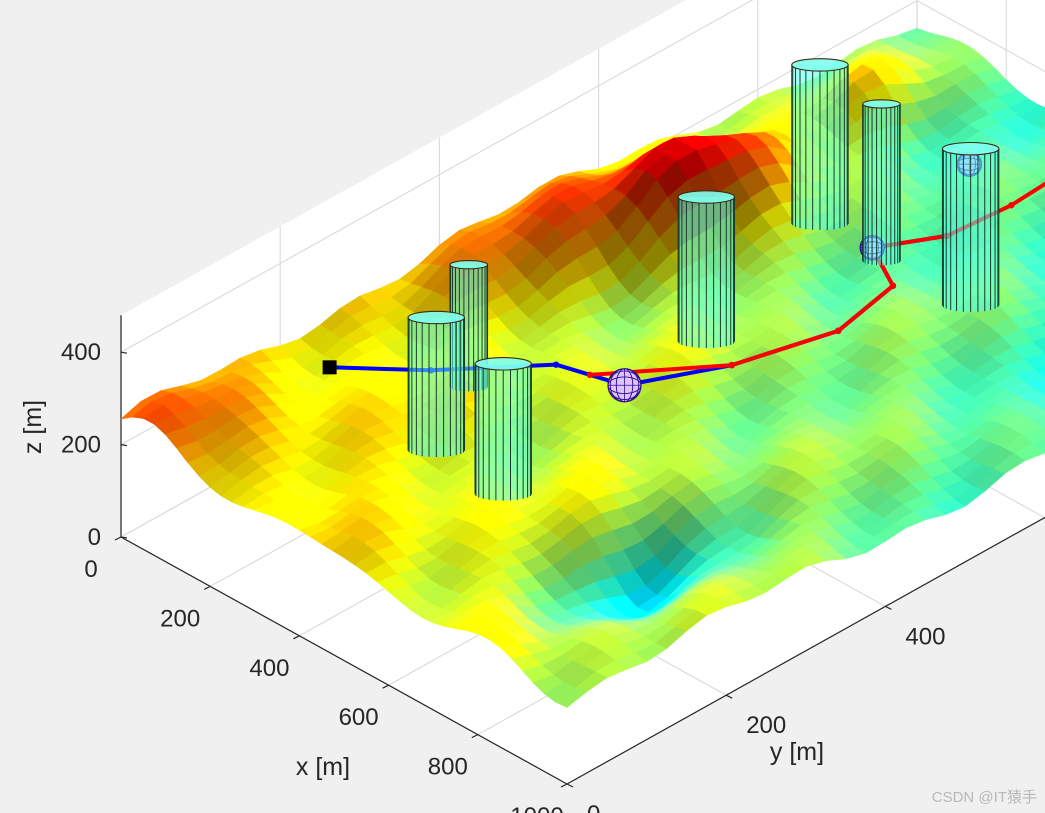 The width and height of the screenshot is (1045, 813). What do you see at coordinates (180, 618) in the screenshot?
I see `x-tick-label: 200` at bounding box center [180, 618].